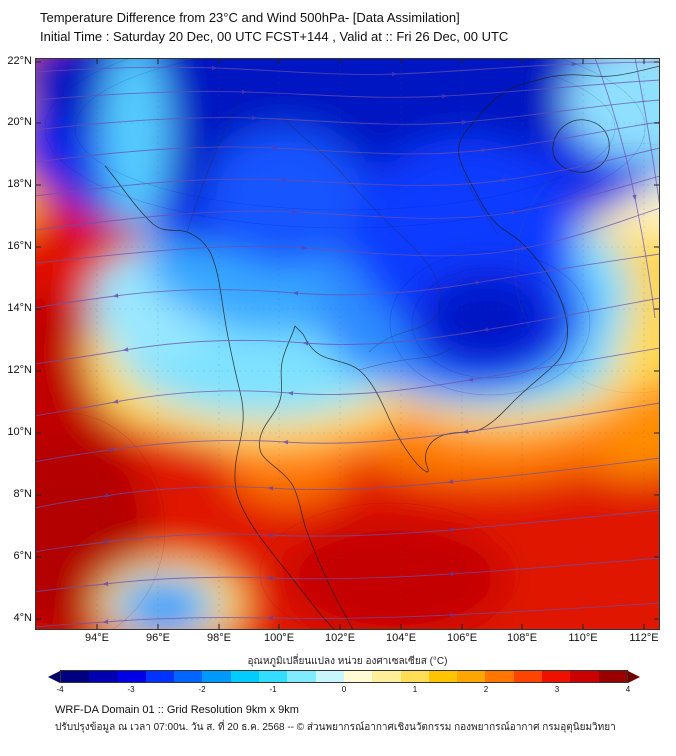  I want to click on colorbar-gradient, so click(344, 676).